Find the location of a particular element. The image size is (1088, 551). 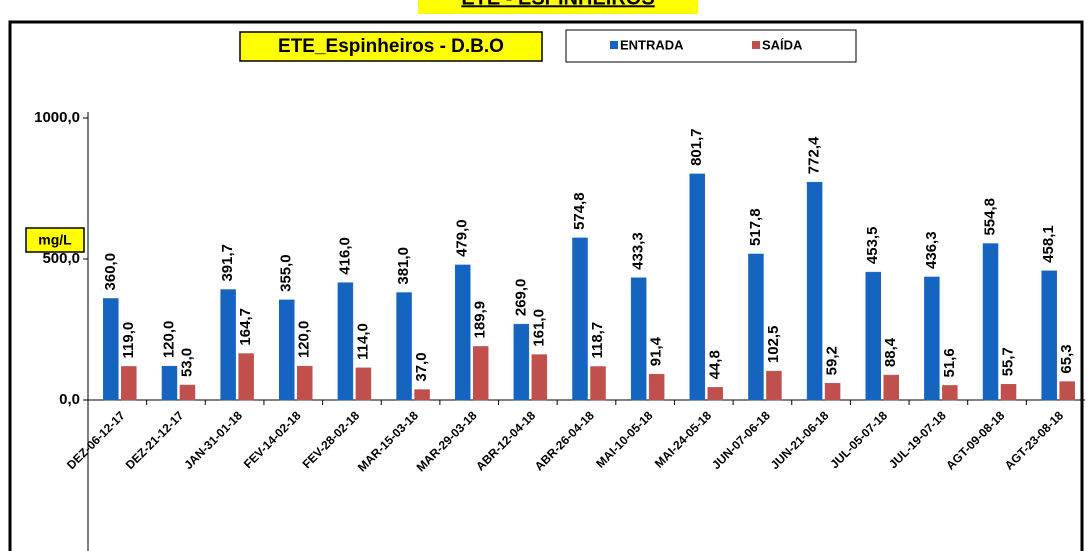

legend-label: SAÍDA is located at coordinates (782, 44).